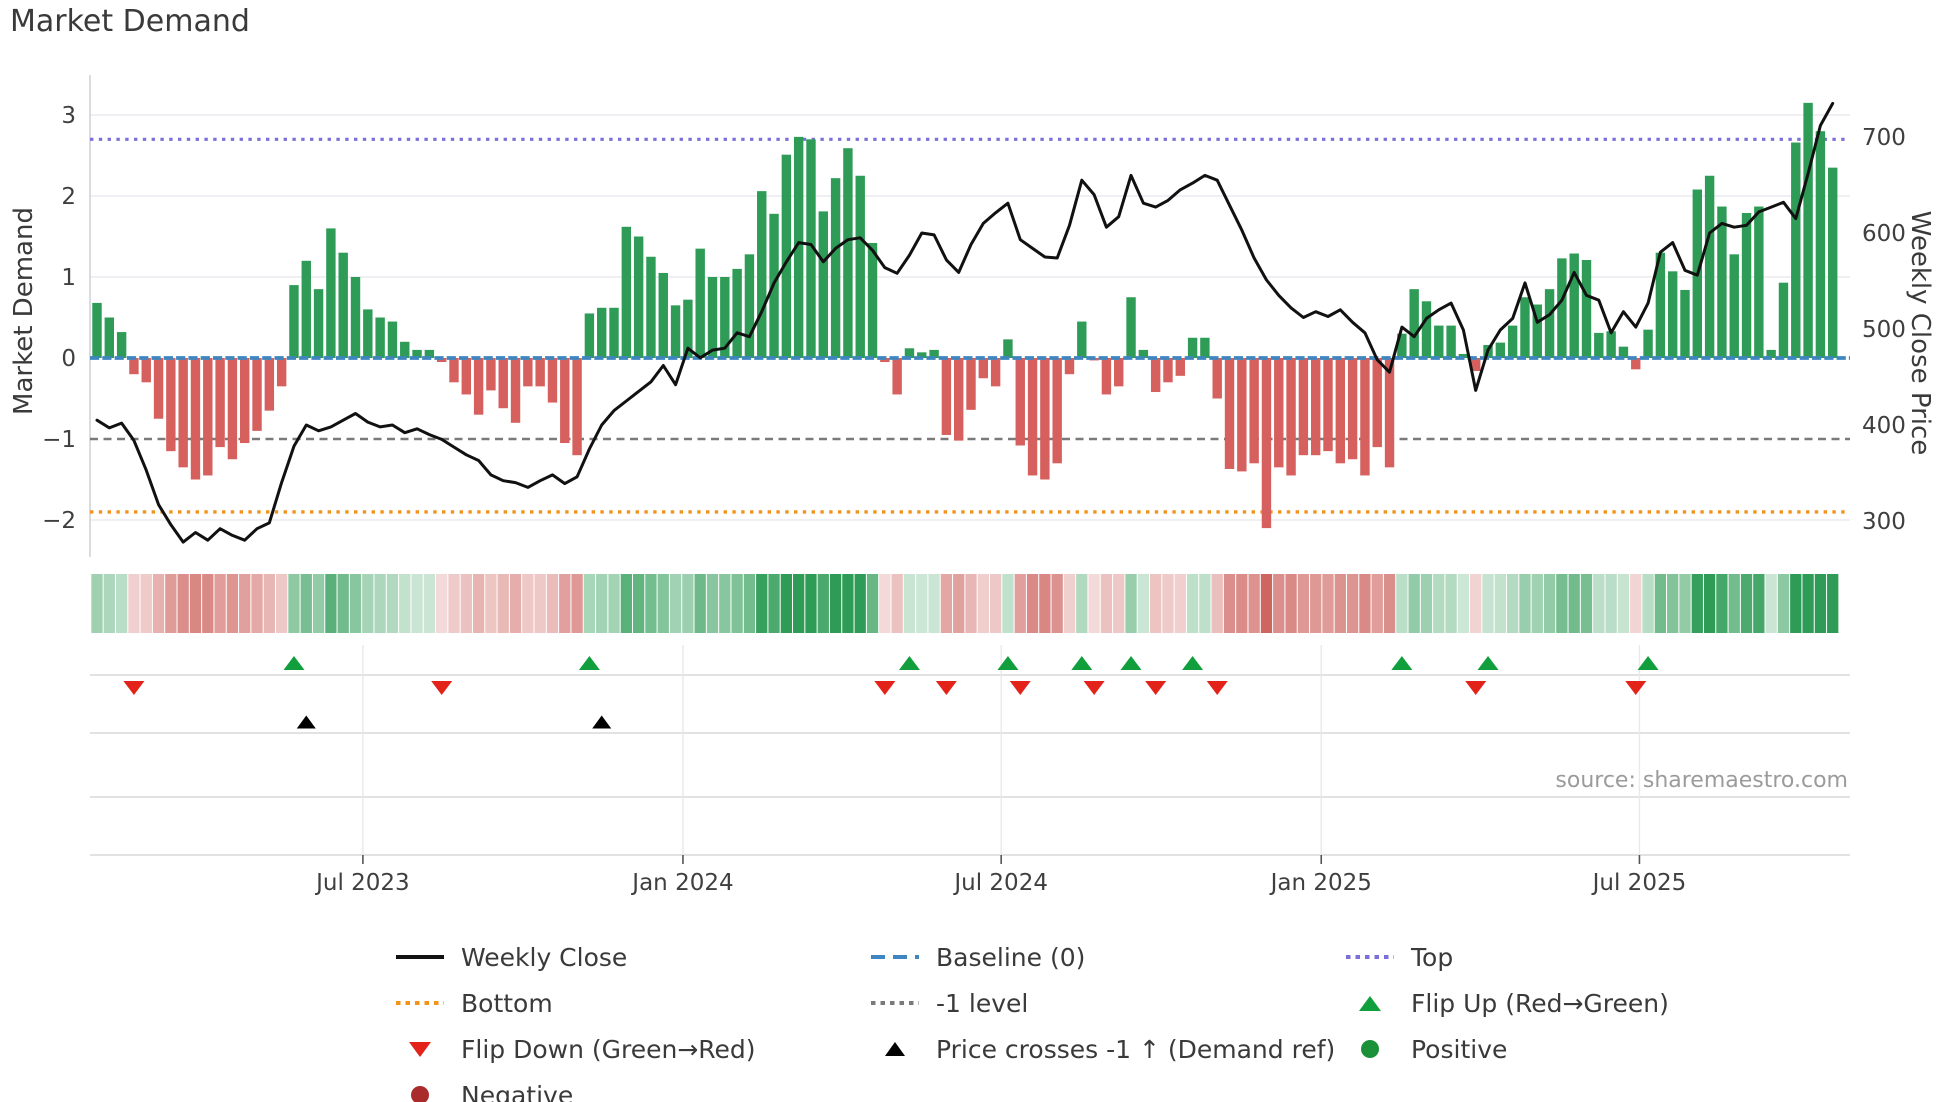 Image resolution: width=1960 pixels, height=1102 pixels. Describe the element at coordinates (1370, 1049) in the screenshot. I see `positive-circle-icon` at that location.